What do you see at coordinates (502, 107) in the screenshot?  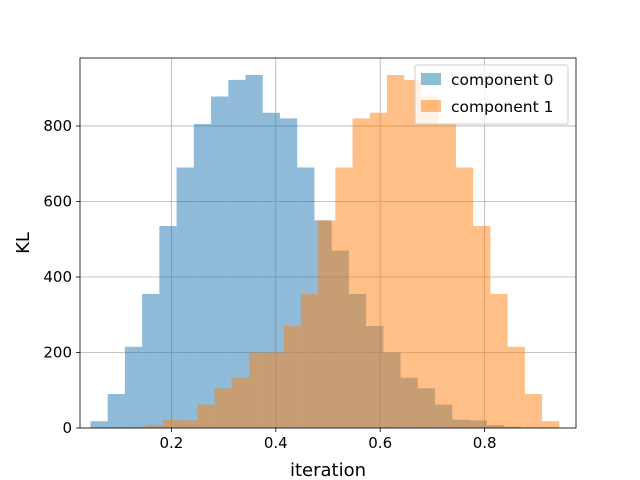 I see `legend-label-component-1: component 1` at bounding box center [502, 107].